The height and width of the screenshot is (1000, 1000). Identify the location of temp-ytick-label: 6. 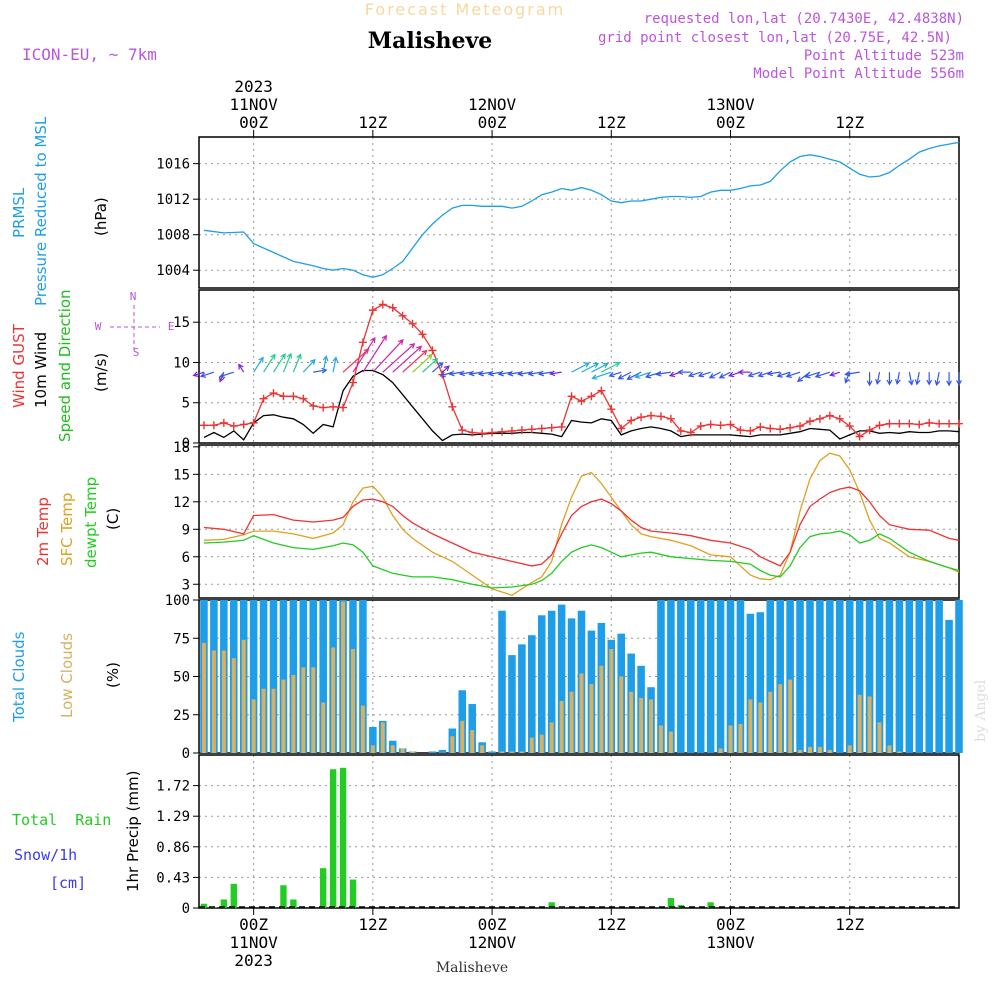
(186, 558).